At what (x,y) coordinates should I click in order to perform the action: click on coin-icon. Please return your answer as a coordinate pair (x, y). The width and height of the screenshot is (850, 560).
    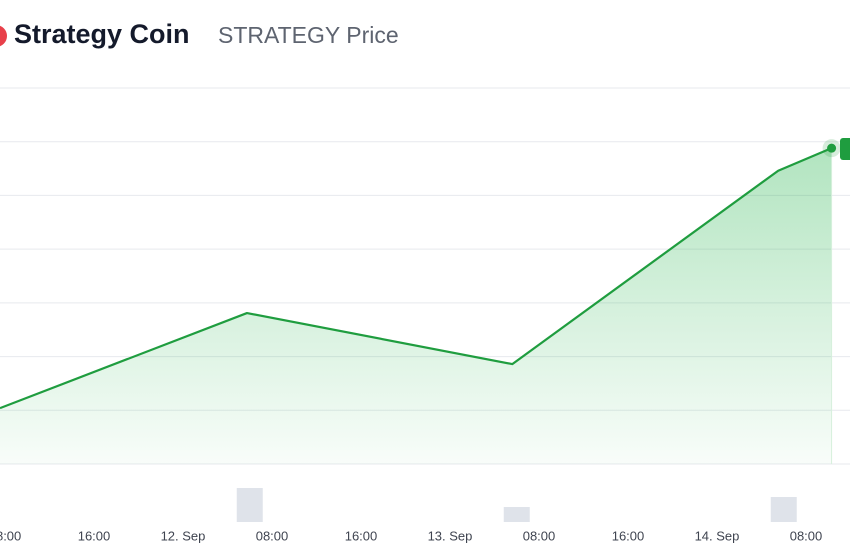
    Looking at the image, I should click on (3, 36).